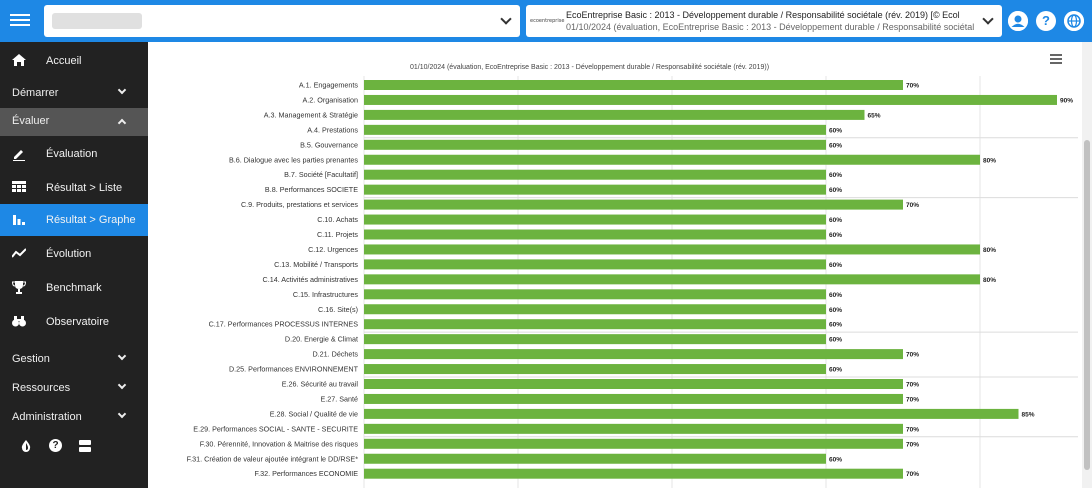 This screenshot has height=488, width=1092. What do you see at coordinates (20, 21) in the screenshot?
I see `menu-icon` at bounding box center [20, 21].